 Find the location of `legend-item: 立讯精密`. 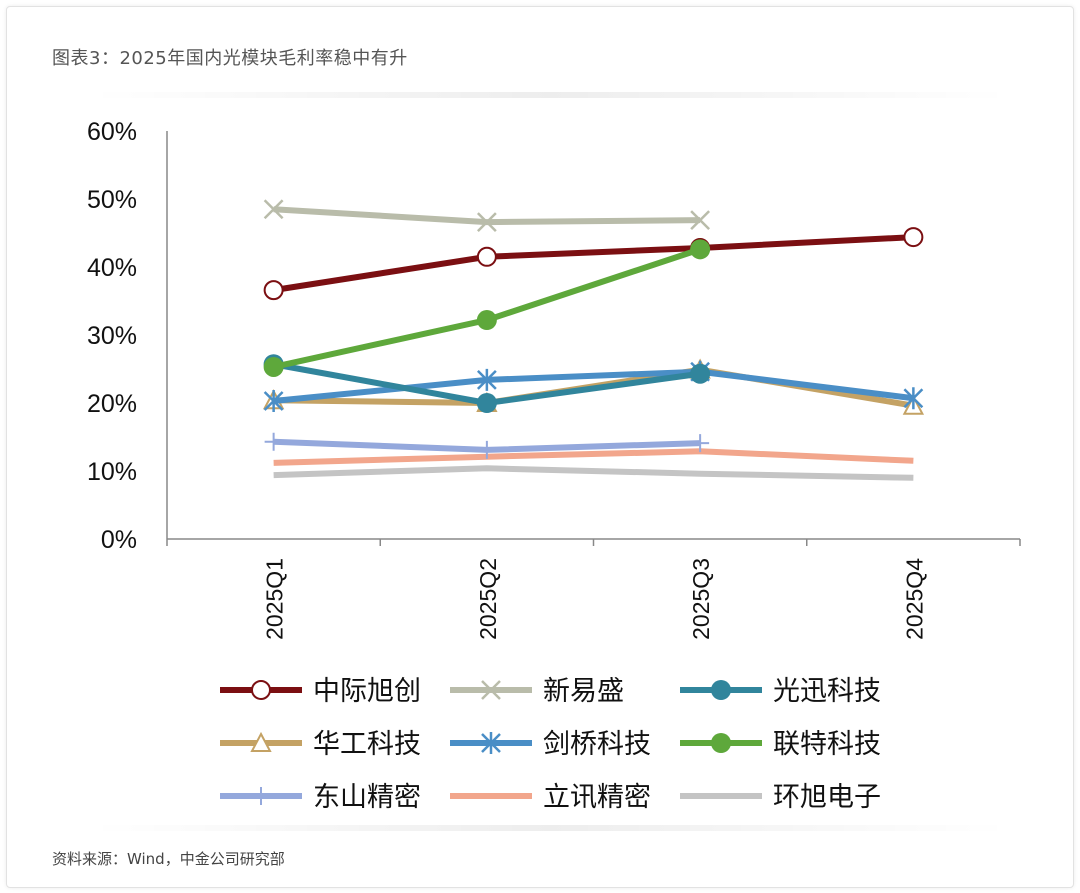

legend-item: 立讯精密 is located at coordinates (550, 797).